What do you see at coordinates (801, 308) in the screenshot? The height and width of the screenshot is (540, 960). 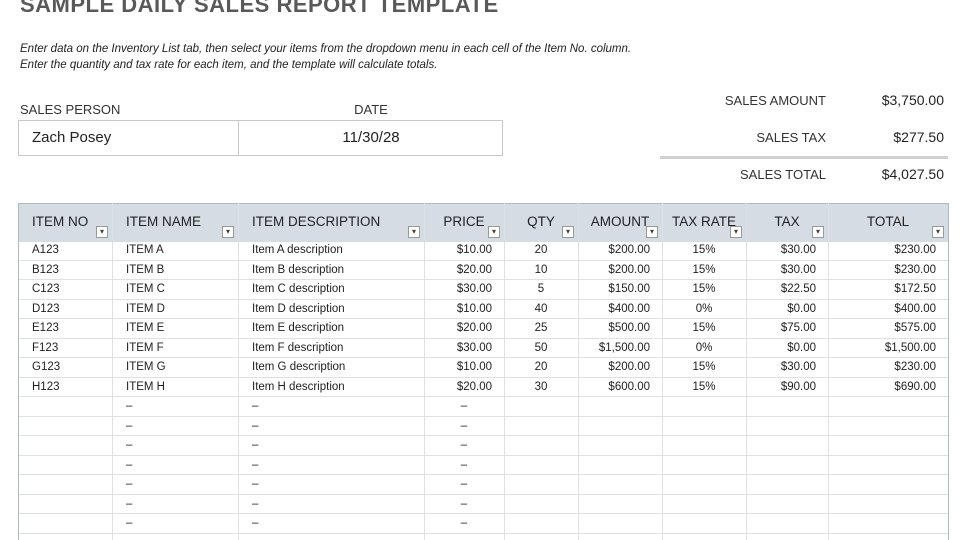 I see `cell: $0.00` at bounding box center [801, 308].